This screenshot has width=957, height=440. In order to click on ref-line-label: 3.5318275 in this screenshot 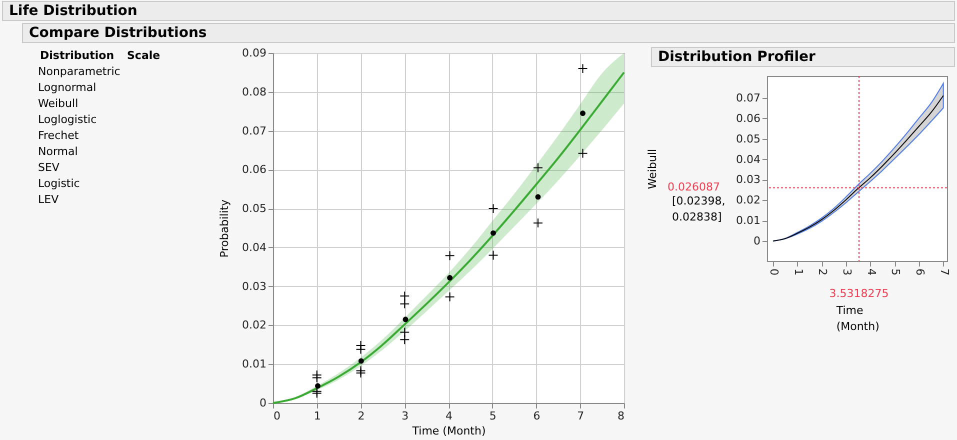, I will do `click(859, 293)`.